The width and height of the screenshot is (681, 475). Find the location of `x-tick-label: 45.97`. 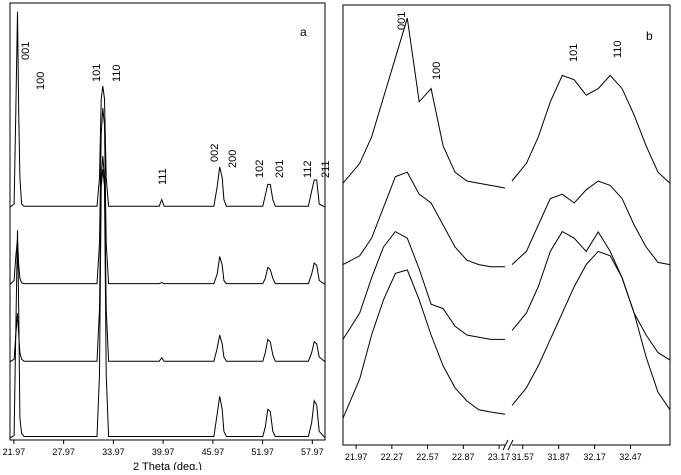

x-tick-label: 45.97 is located at coordinates (213, 452).